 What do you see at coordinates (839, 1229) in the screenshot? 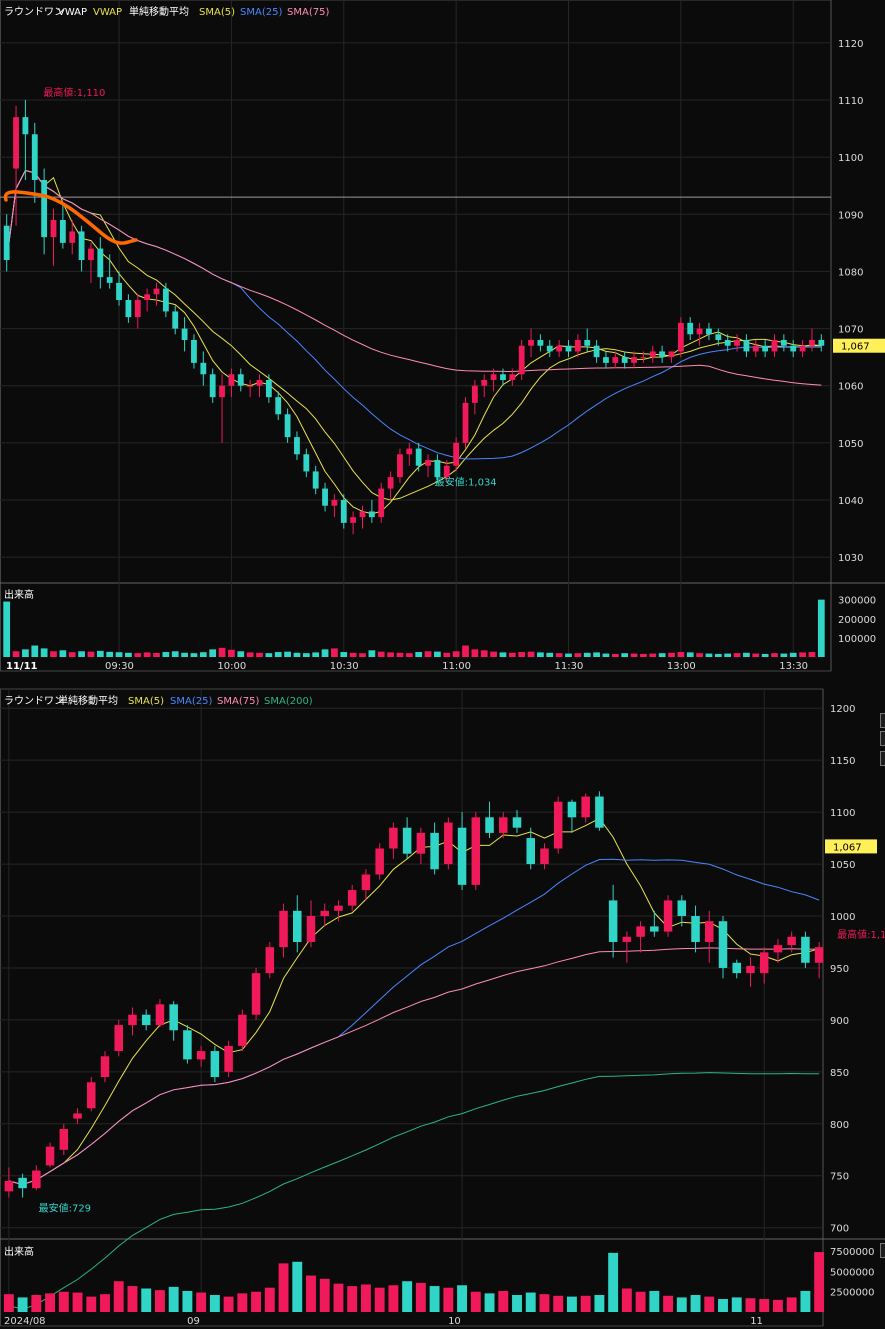
I see `y-tick-label: 700` at bounding box center [839, 1229].